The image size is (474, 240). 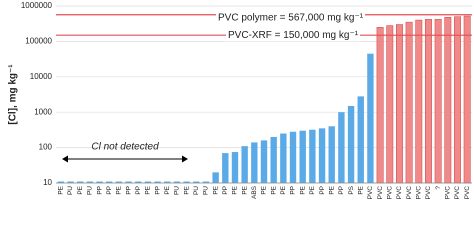 What do you see at coordinates (254, 192) in the screenshot?
I see `x-tick-label: ABS` at bounding box center [254, 192].